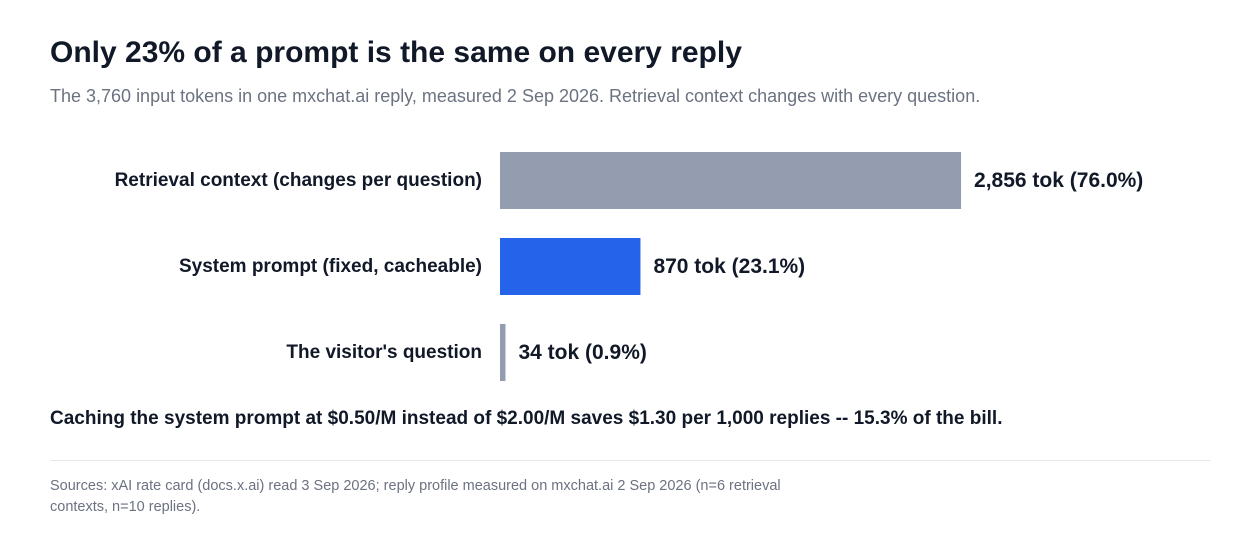 Image resolution: width=1260 pixels, height=540 pixels. I want to click on category-label: The visitor's question, so click(384, 352).